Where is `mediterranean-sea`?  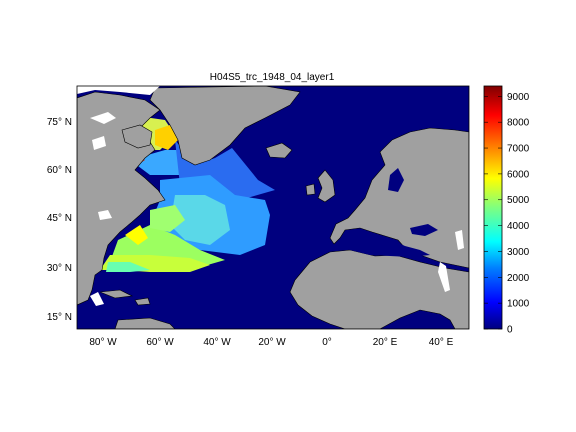 mediterranean-sea is located at coordinates (384, 244).